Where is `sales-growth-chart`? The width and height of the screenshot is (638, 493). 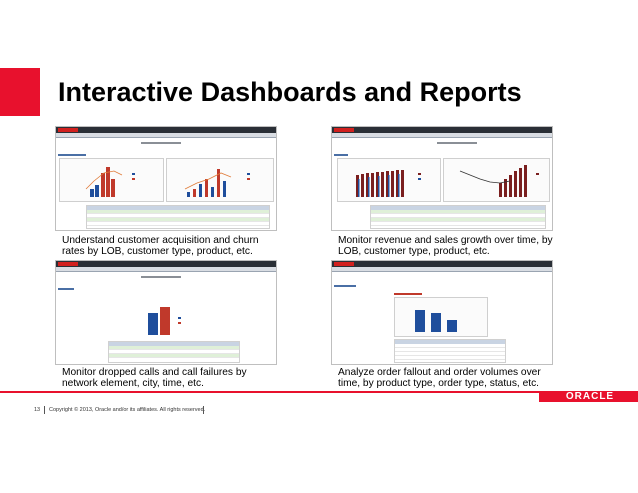 sales-growth-chart is located at coordinates (499, 181).